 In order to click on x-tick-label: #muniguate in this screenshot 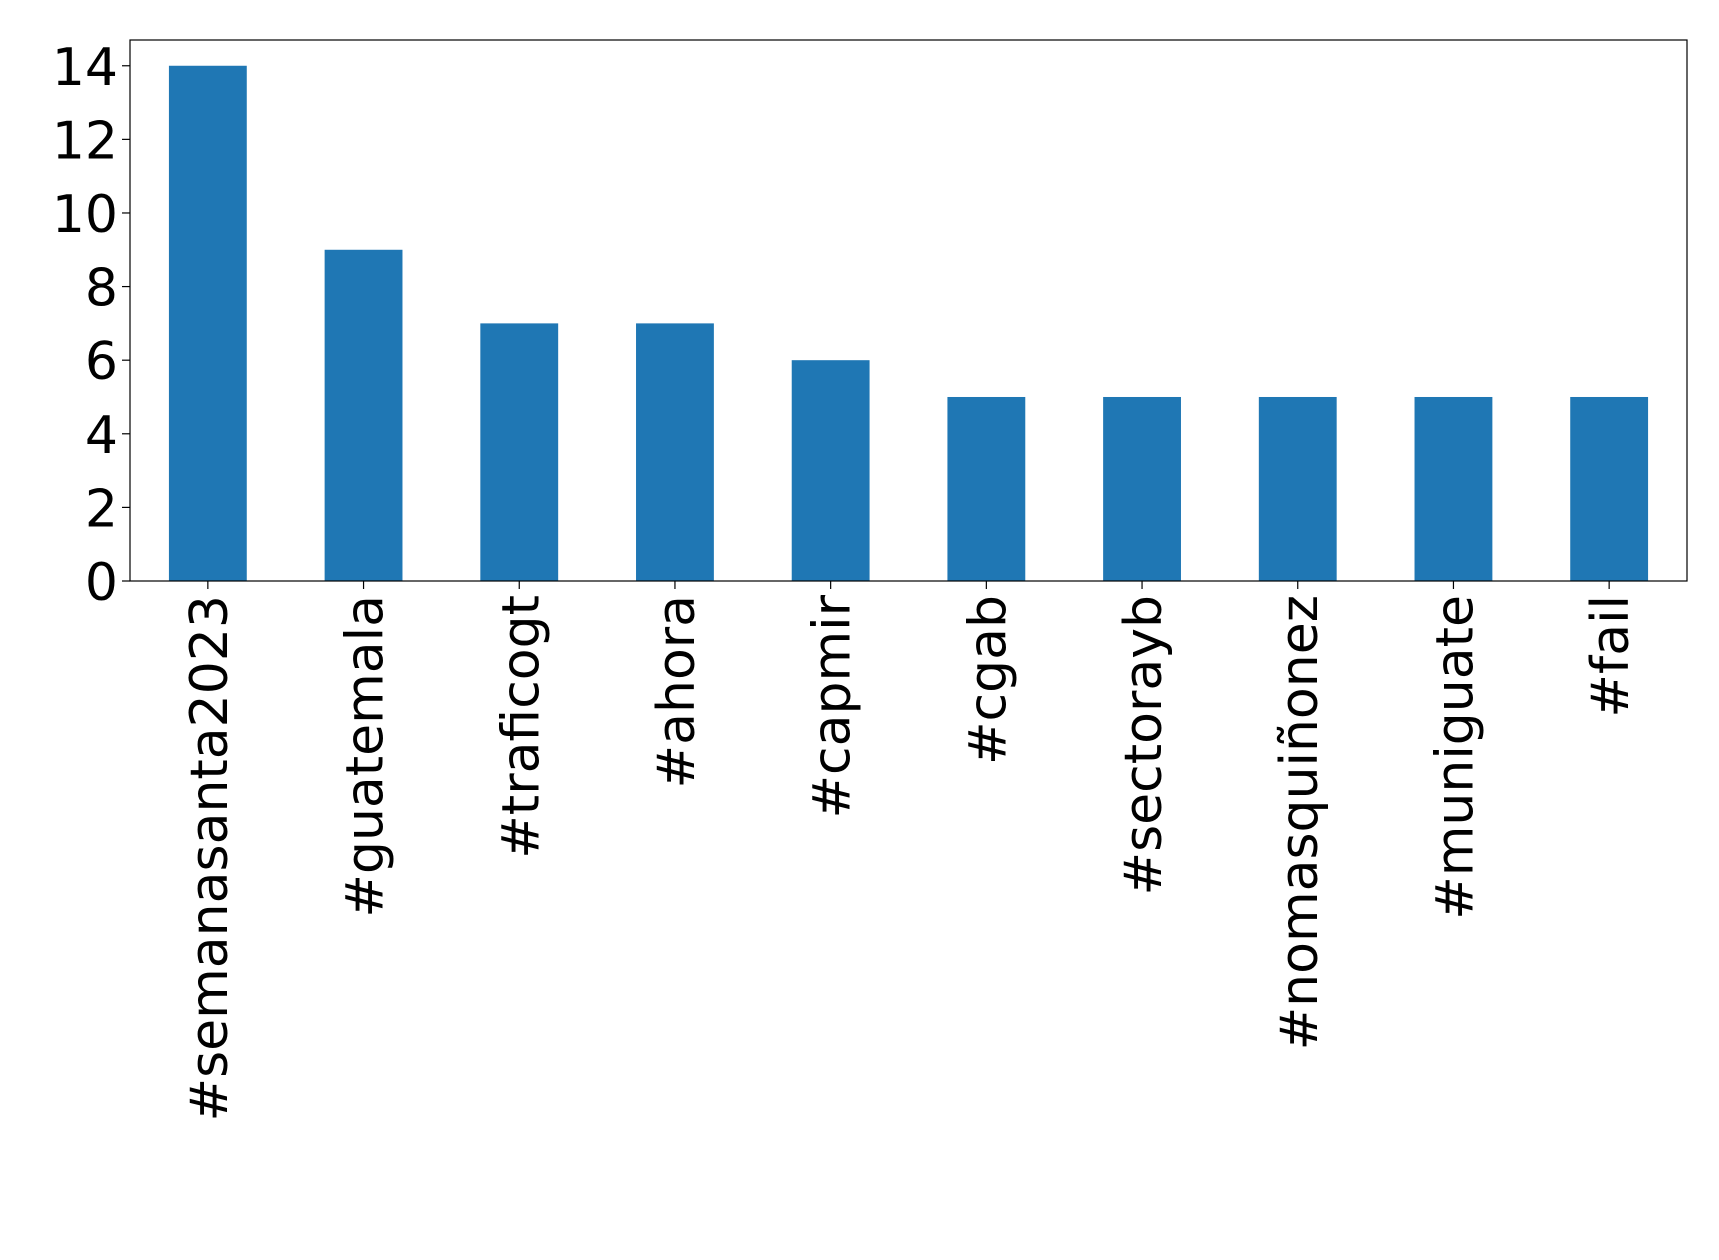, I will do `click(1455, 757)`.